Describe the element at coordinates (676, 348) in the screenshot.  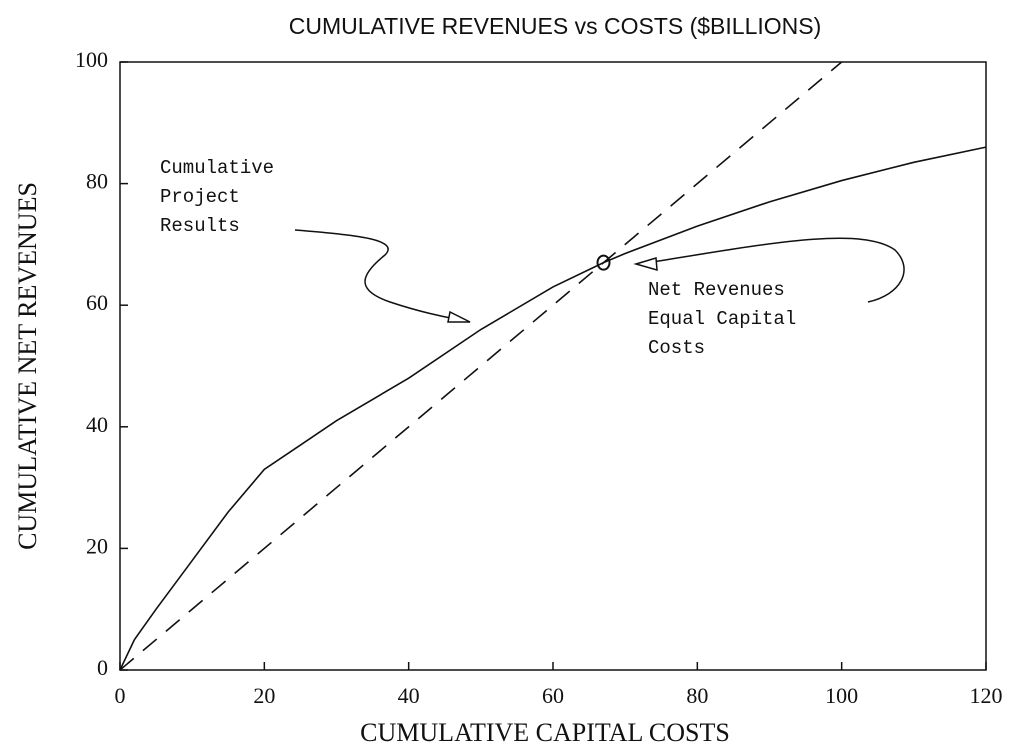
I see `annotation-text: Costs` at that location.